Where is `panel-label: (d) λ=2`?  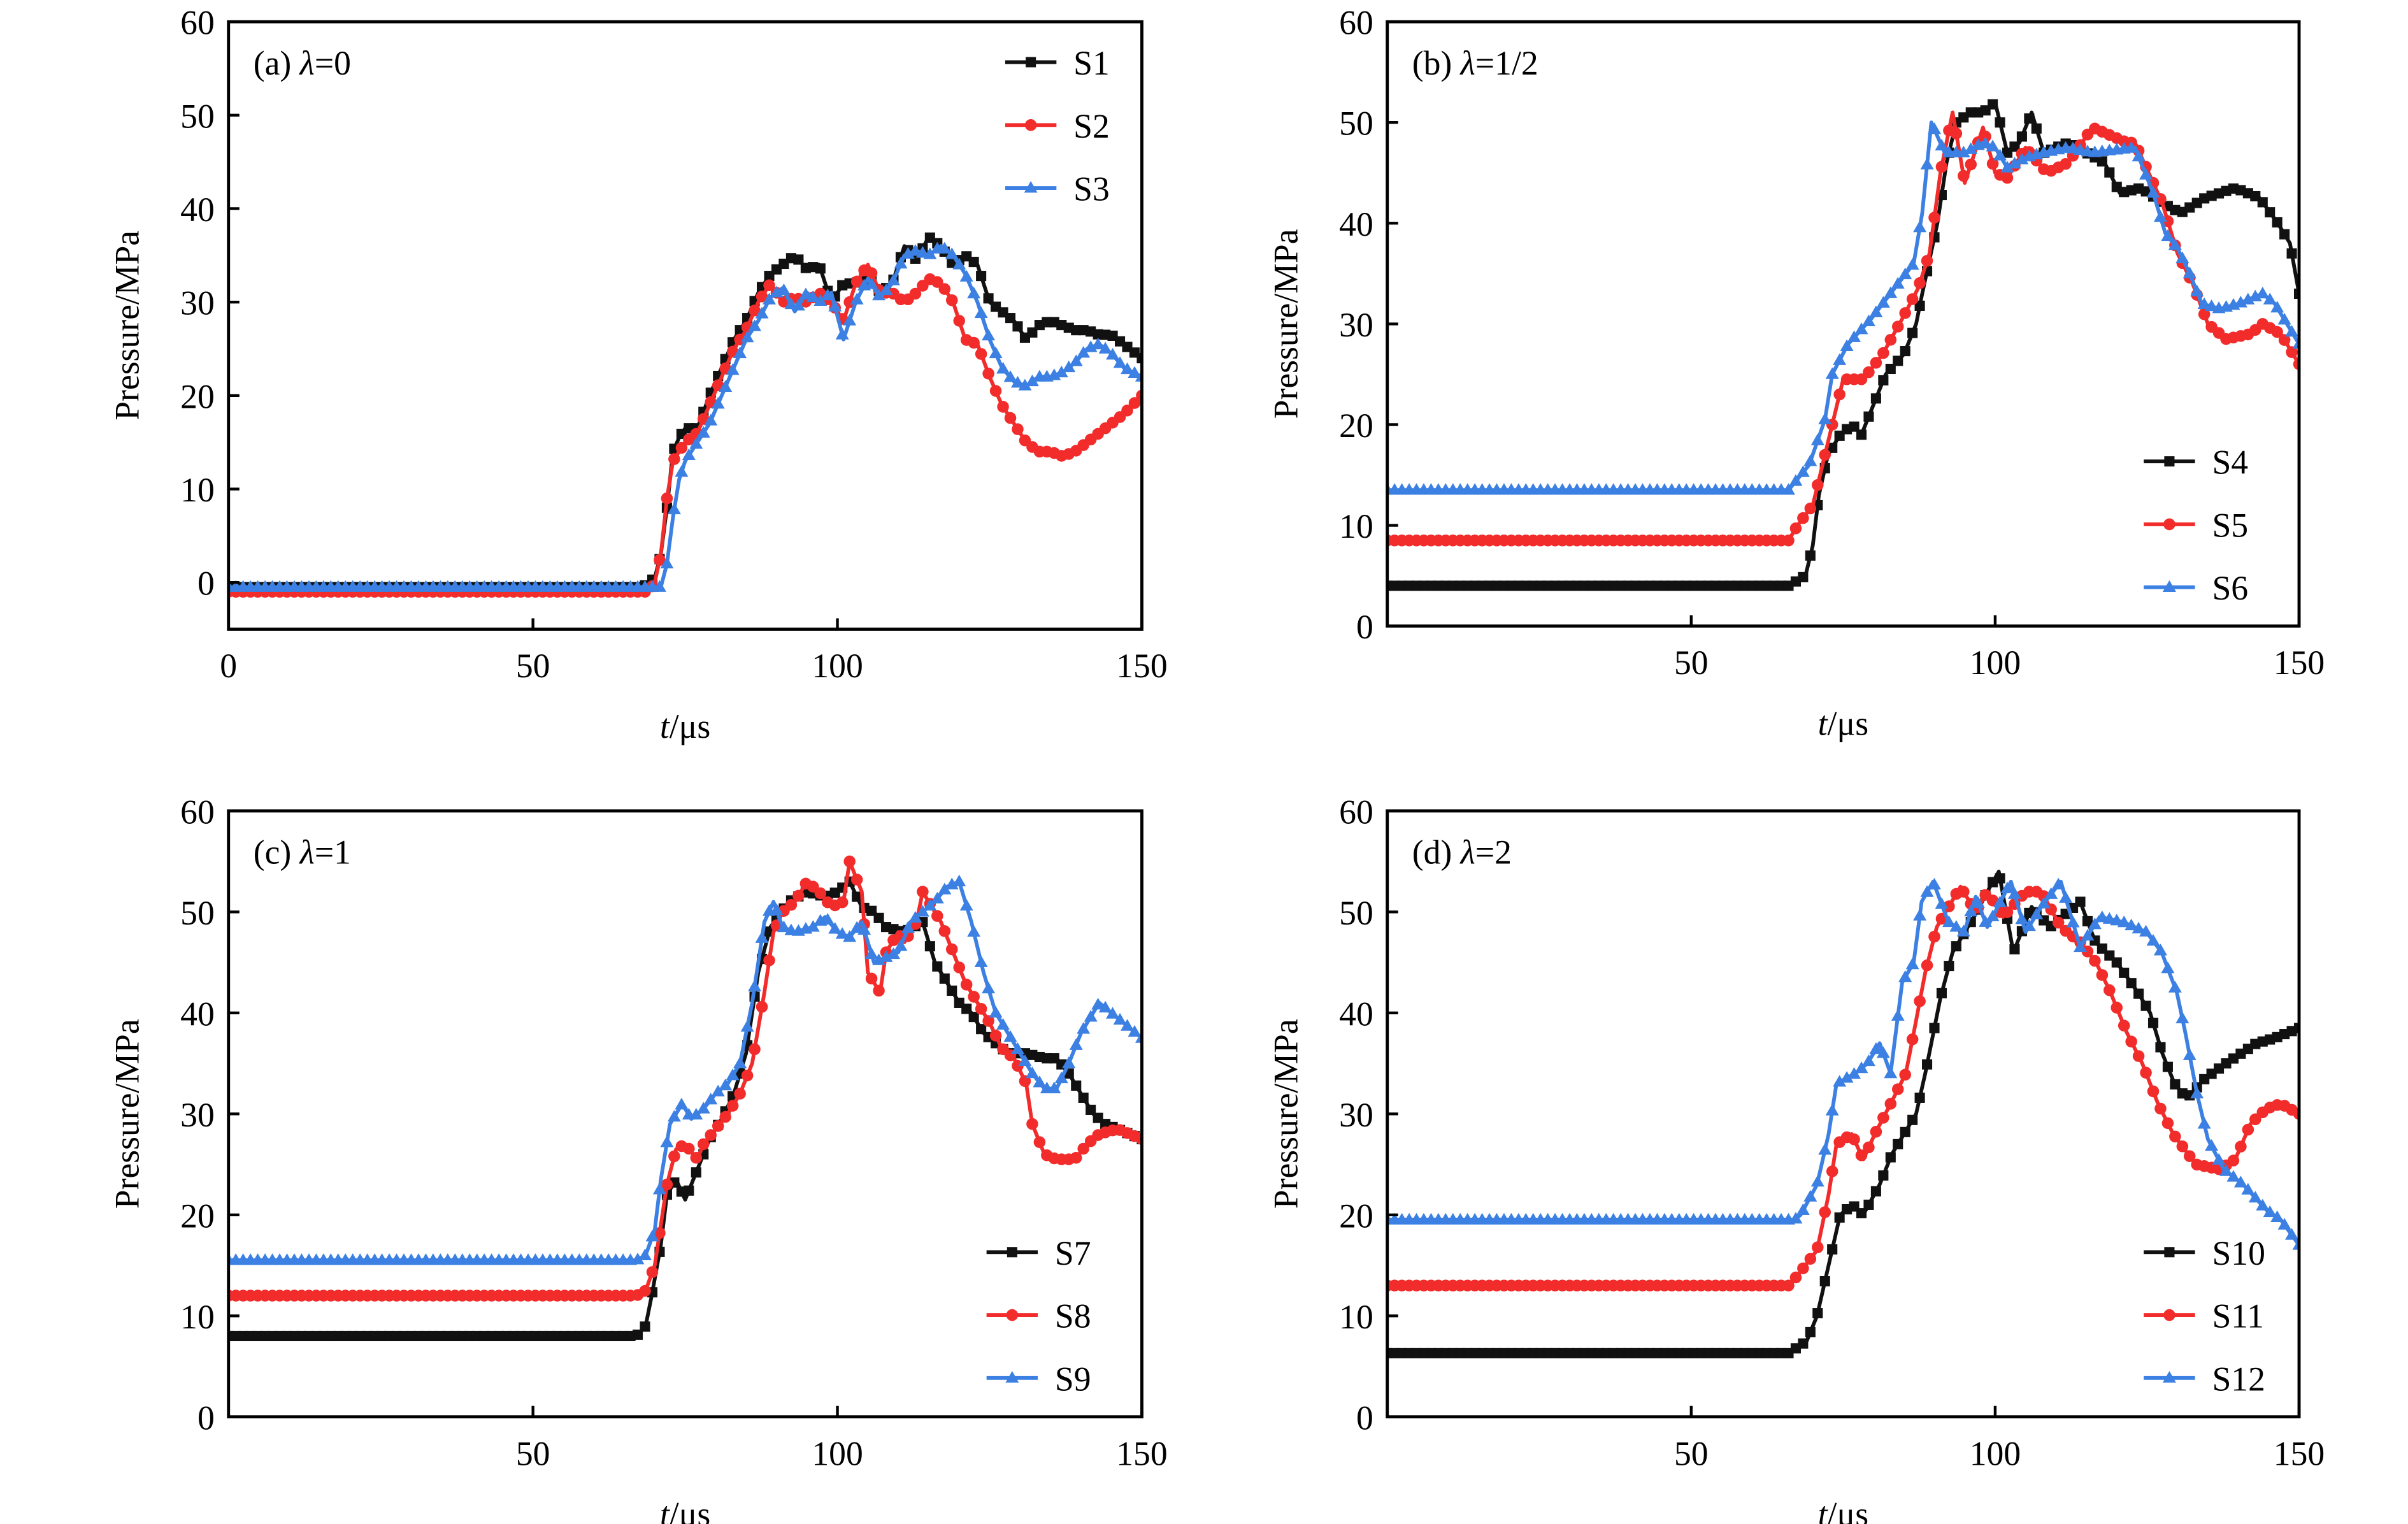
panel-label: (d) λ=2 is located at coordinates (1462, 852).